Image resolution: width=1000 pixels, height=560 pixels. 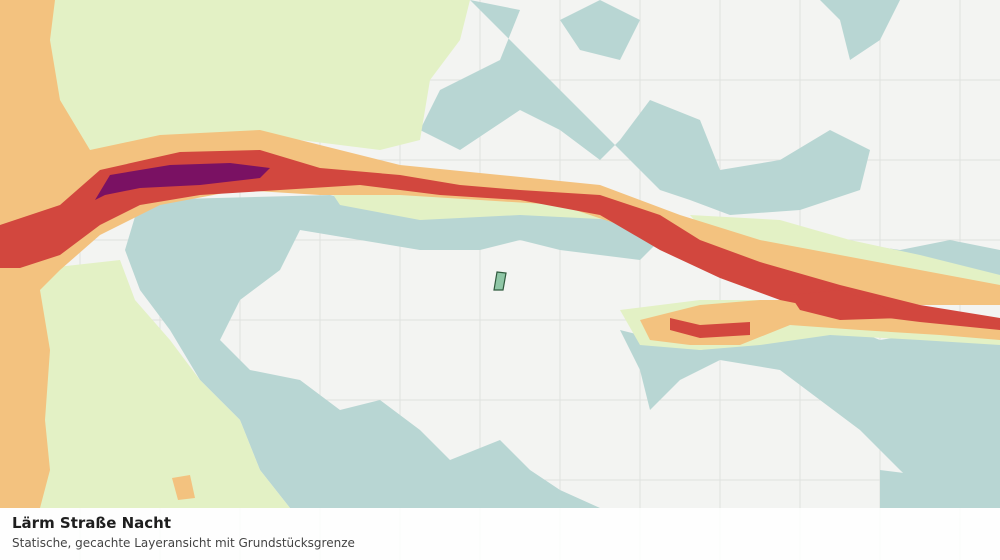 I want to click on parcel-boundary, so click(x=500, y=281).